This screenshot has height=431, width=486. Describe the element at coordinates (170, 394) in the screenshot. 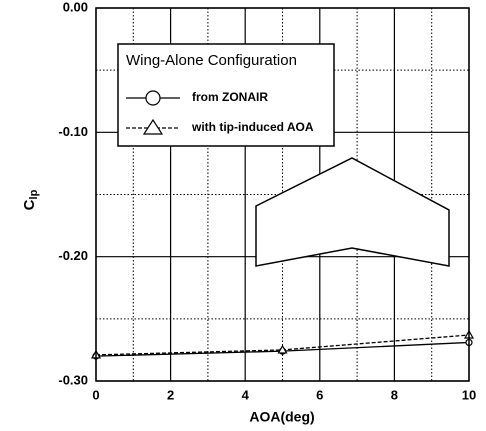

I see `x-tick-label: 2` at that location.